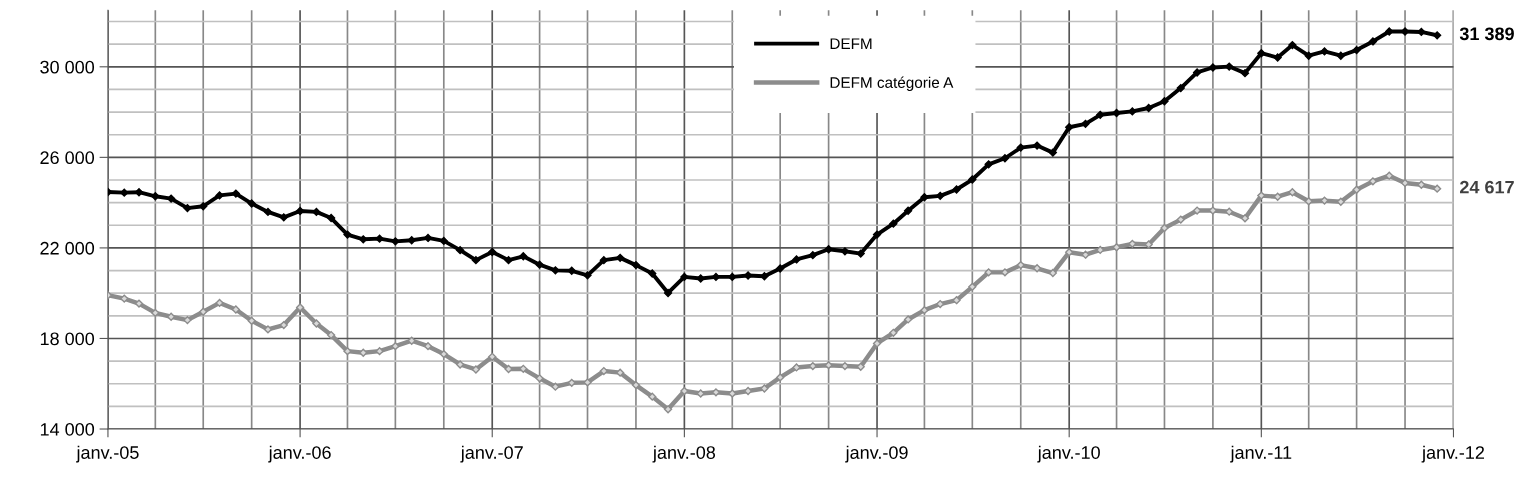 This screenshot has height=477, width=1529. What do you see at coordinates (1261, 454) in the screenshot?
I see `x-tick-label: janv.-11` at bounding box center [1261, 454].